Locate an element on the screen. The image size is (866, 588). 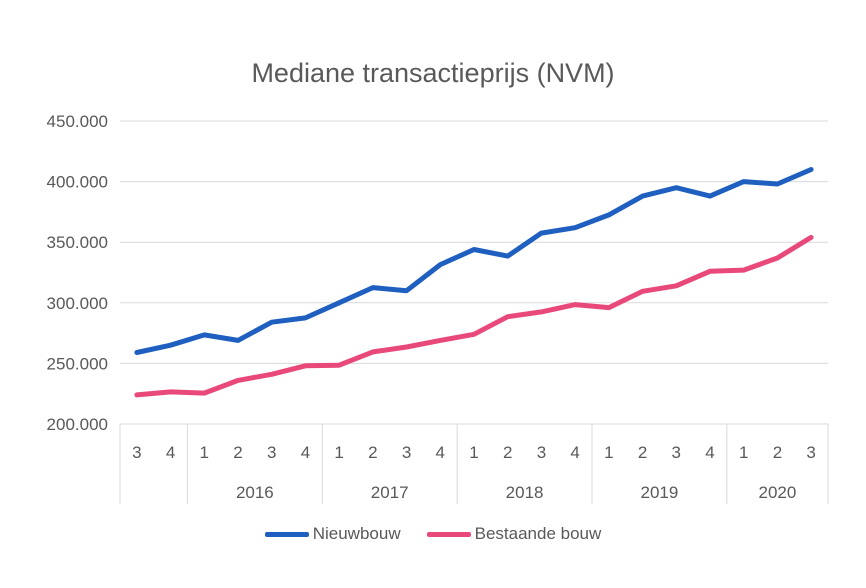
y-tick-label: 300.000 is located at coordinates (77, 303).